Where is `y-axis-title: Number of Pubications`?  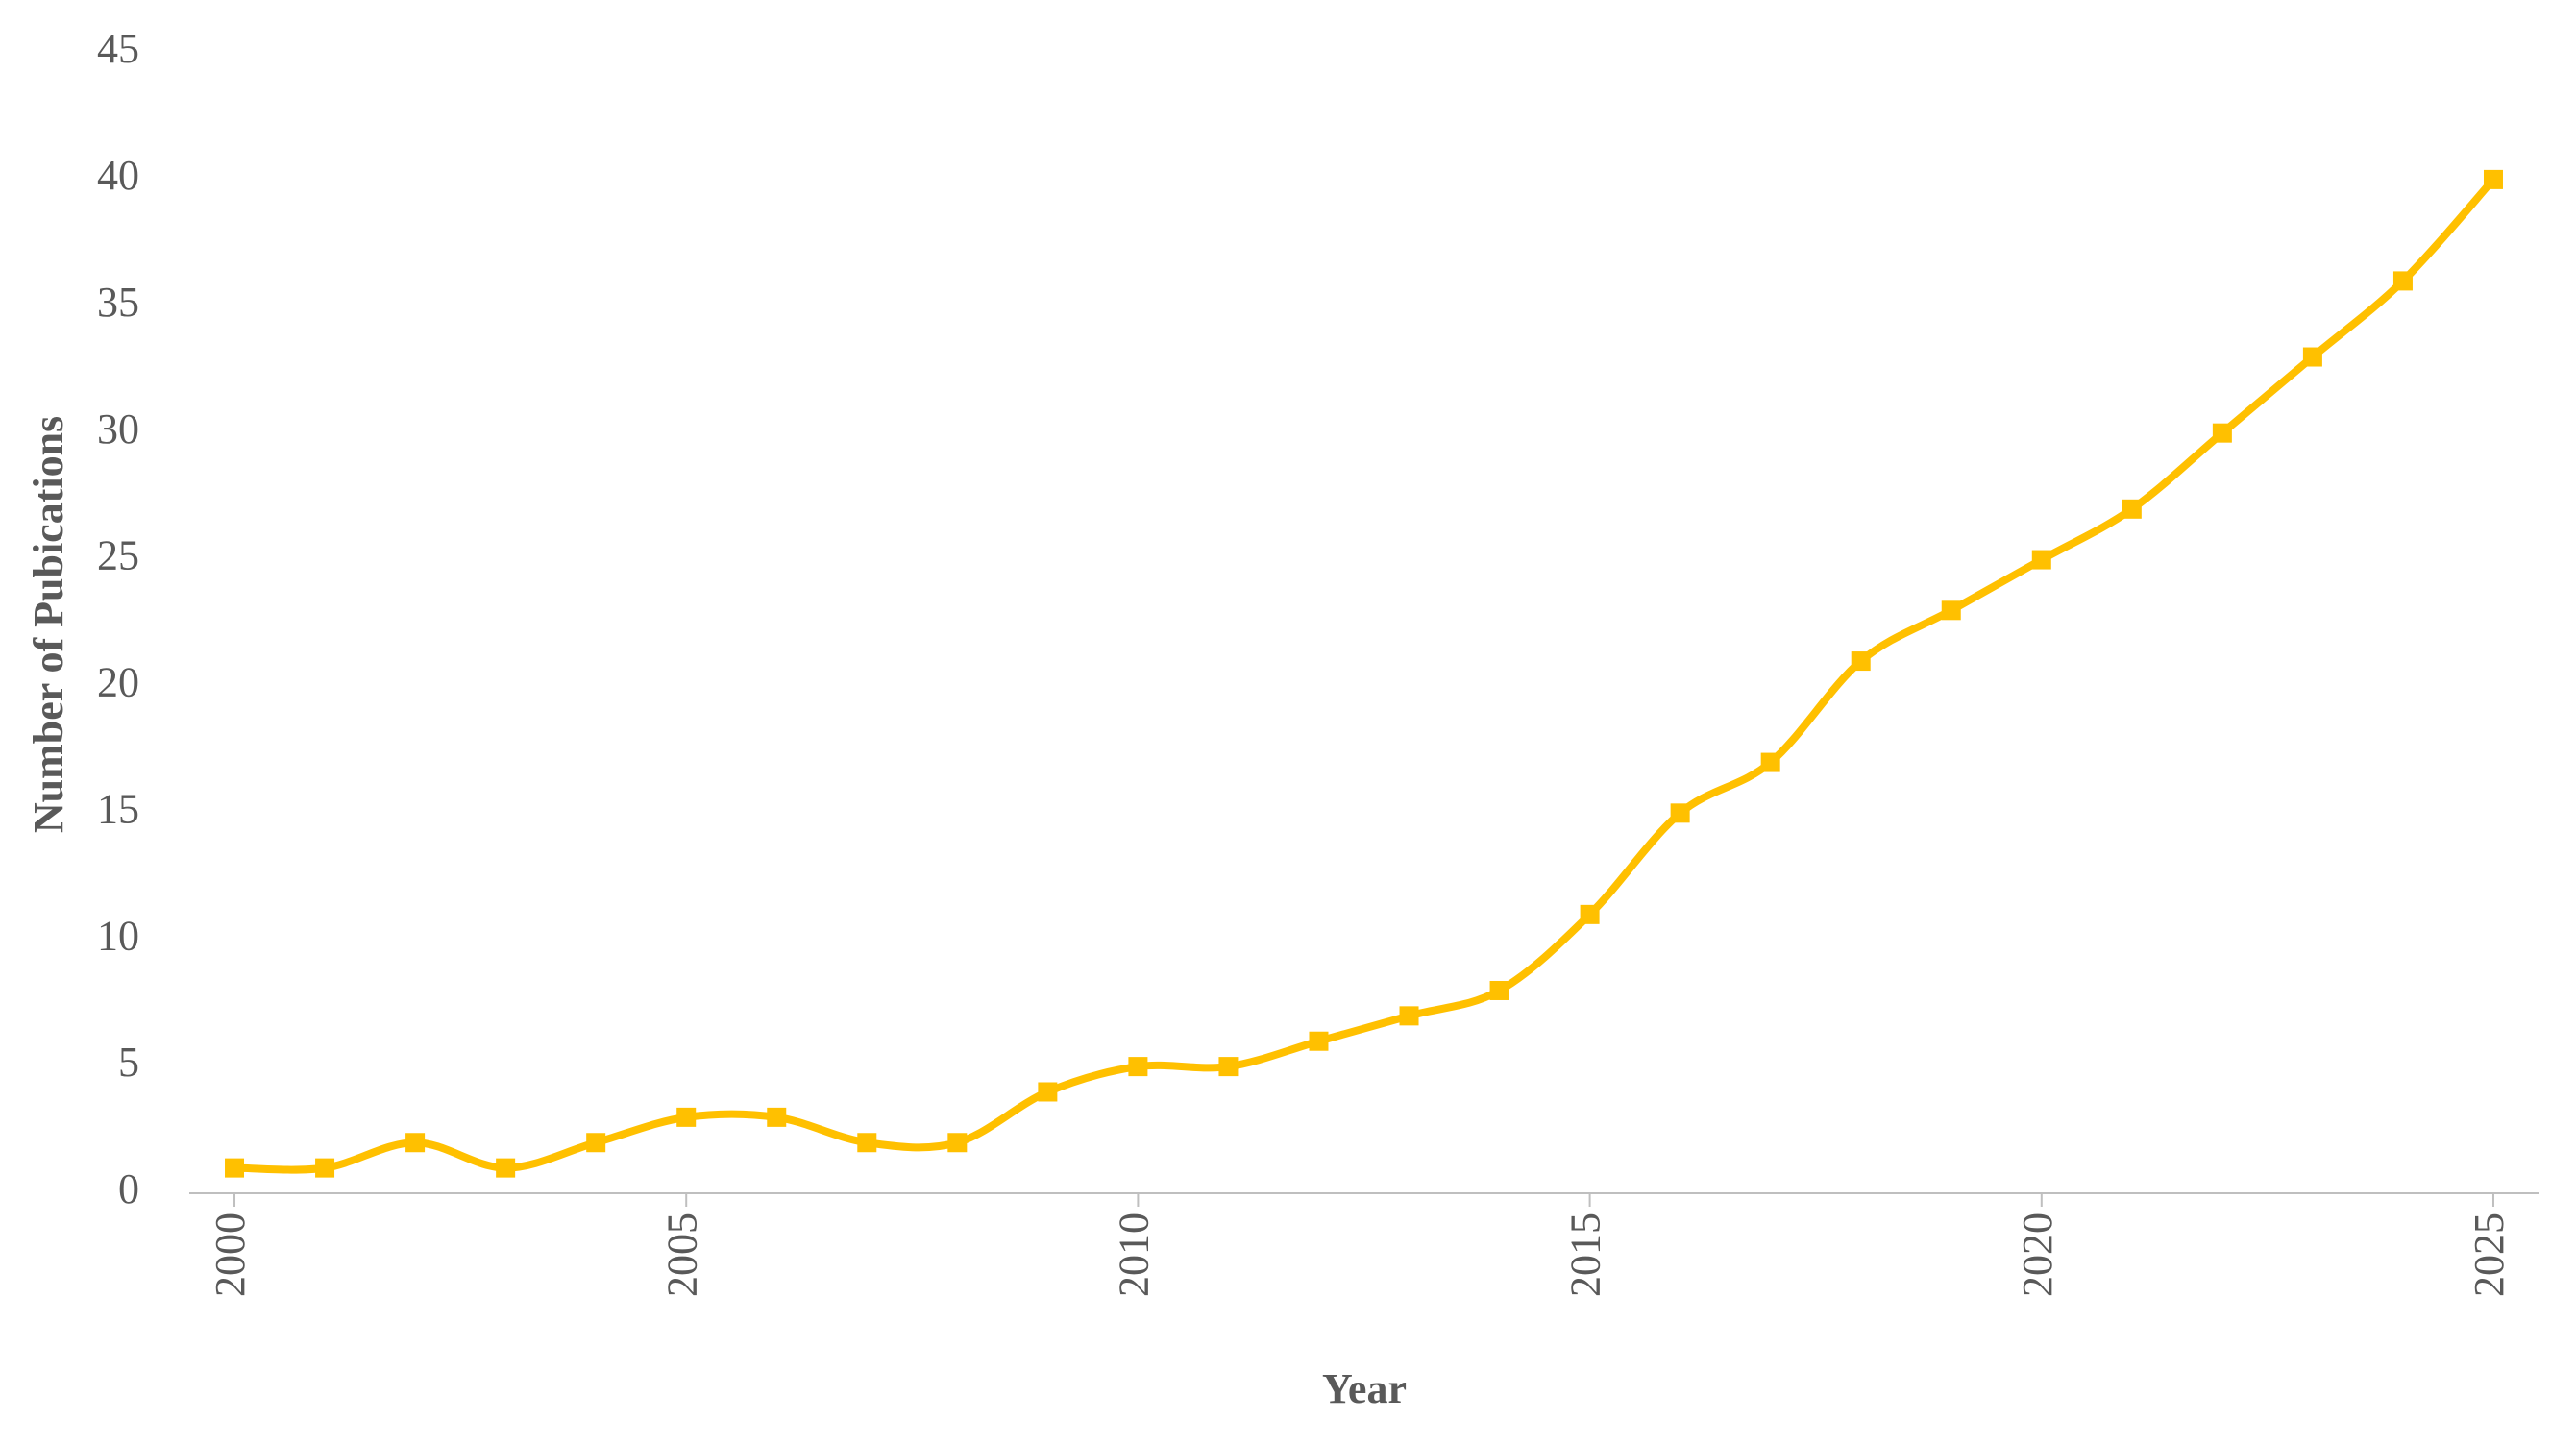 y-axis-title: Number of Pubications is located at coordinates (48, 624).